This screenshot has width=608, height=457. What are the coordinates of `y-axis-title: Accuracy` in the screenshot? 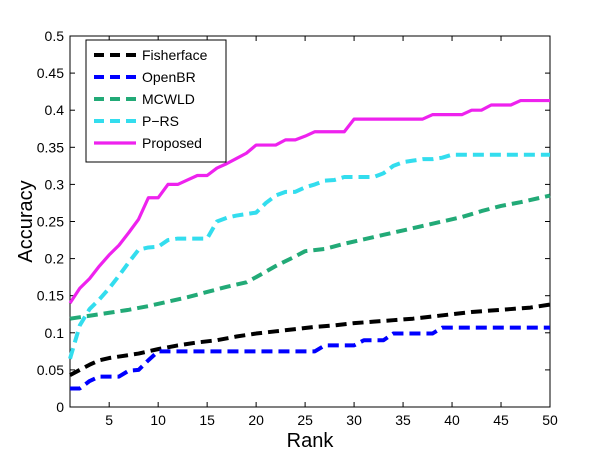 It's located at (26, 221).